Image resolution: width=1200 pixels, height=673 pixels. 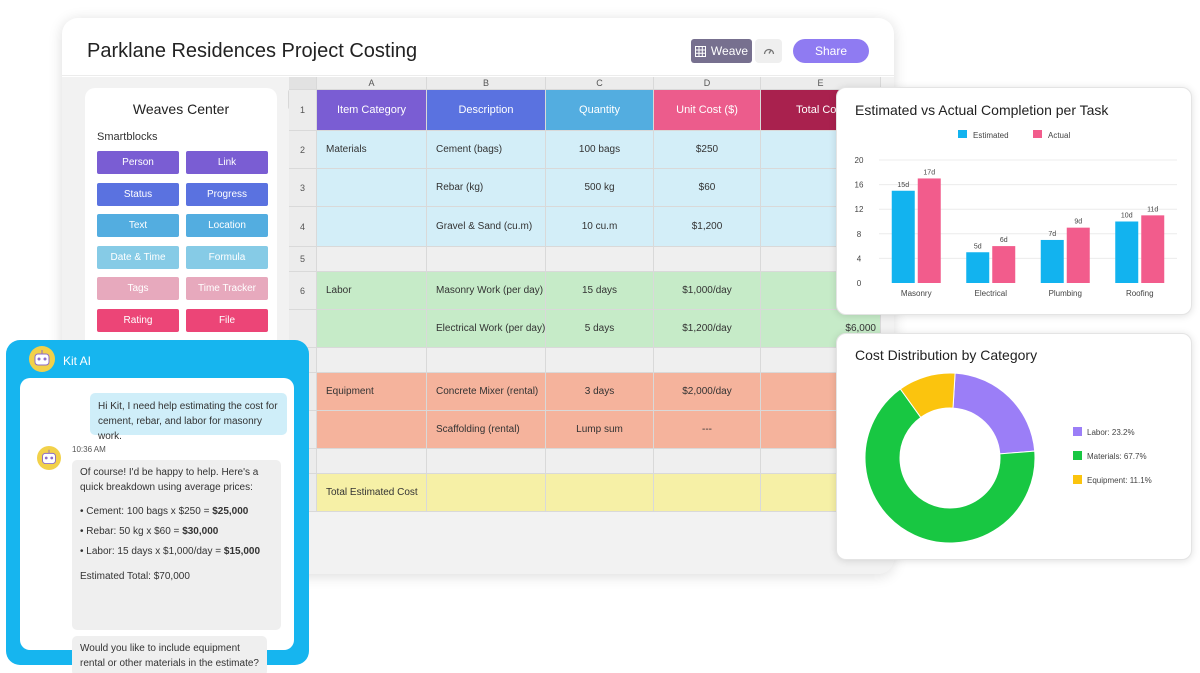 I want to click on table-cell: Concrete Mixer (rental), so click(x=486, y=392).